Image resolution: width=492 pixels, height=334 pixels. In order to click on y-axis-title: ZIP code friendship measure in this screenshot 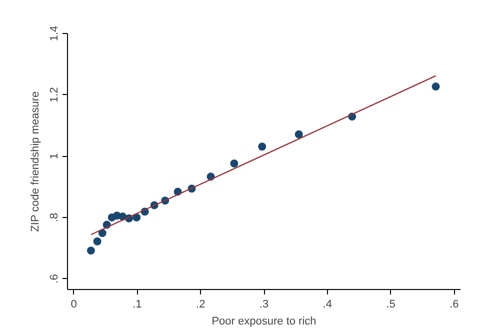, I will do `click(36, 161)`.